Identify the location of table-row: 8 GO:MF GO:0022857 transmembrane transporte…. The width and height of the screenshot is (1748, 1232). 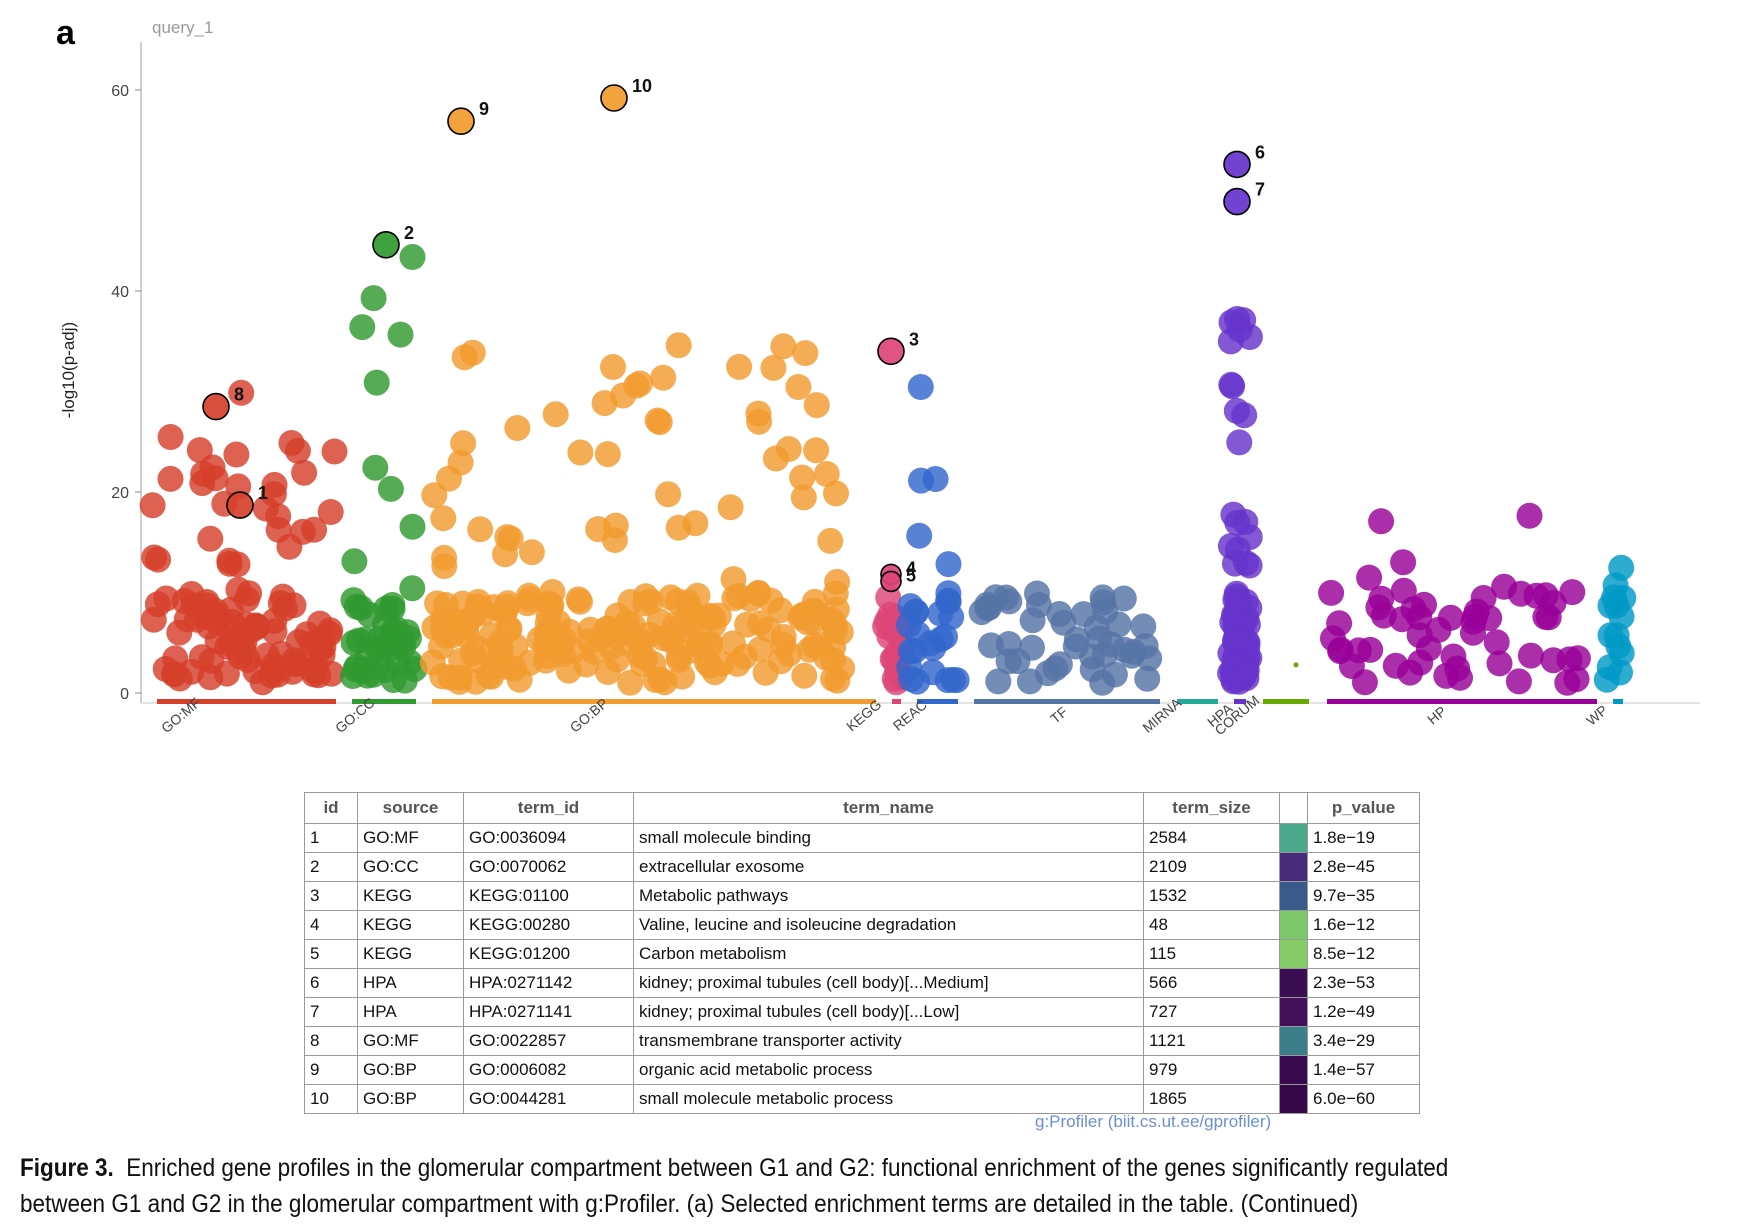
(862, 1041).